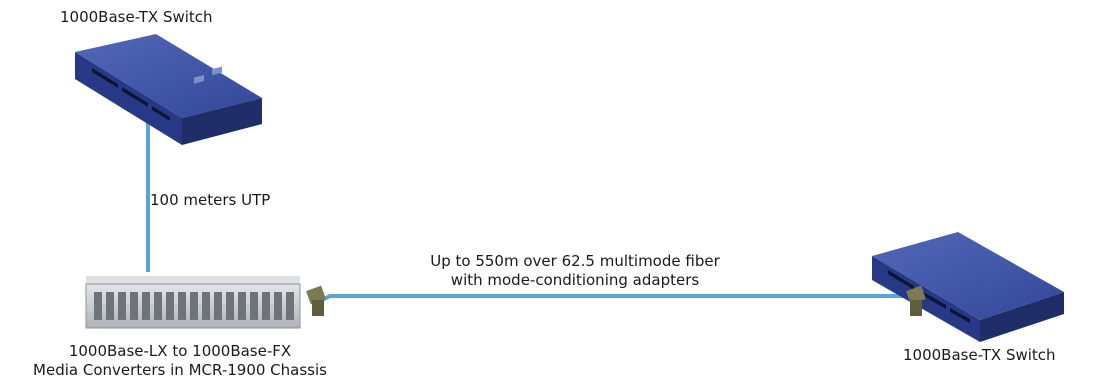  I want to click on right-switch-label: 1000Base-TX Switch, so click(979, 355).